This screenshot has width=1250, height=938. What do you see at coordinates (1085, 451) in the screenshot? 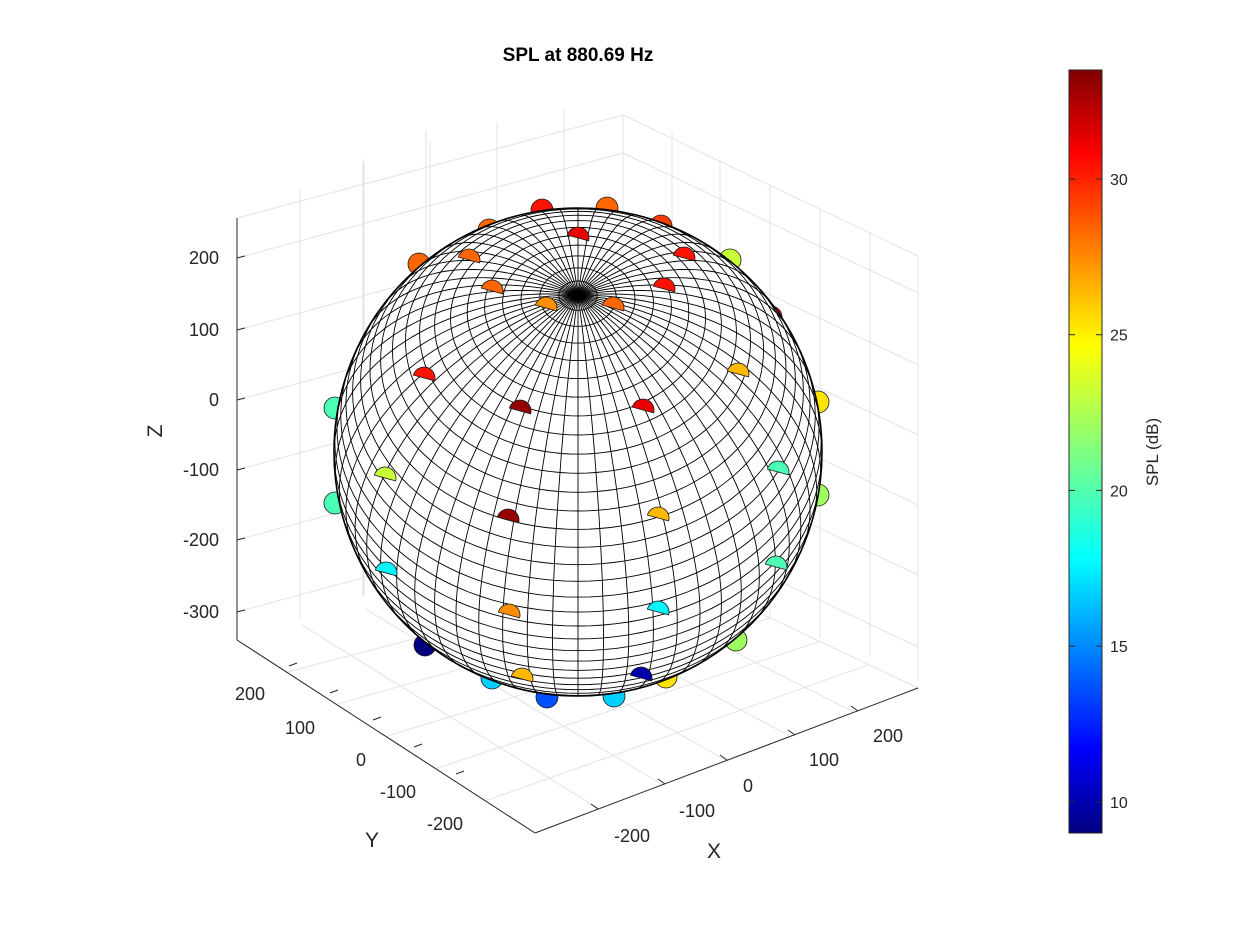
I see `colorbar-gradient` at bounding box center [1085, 451].